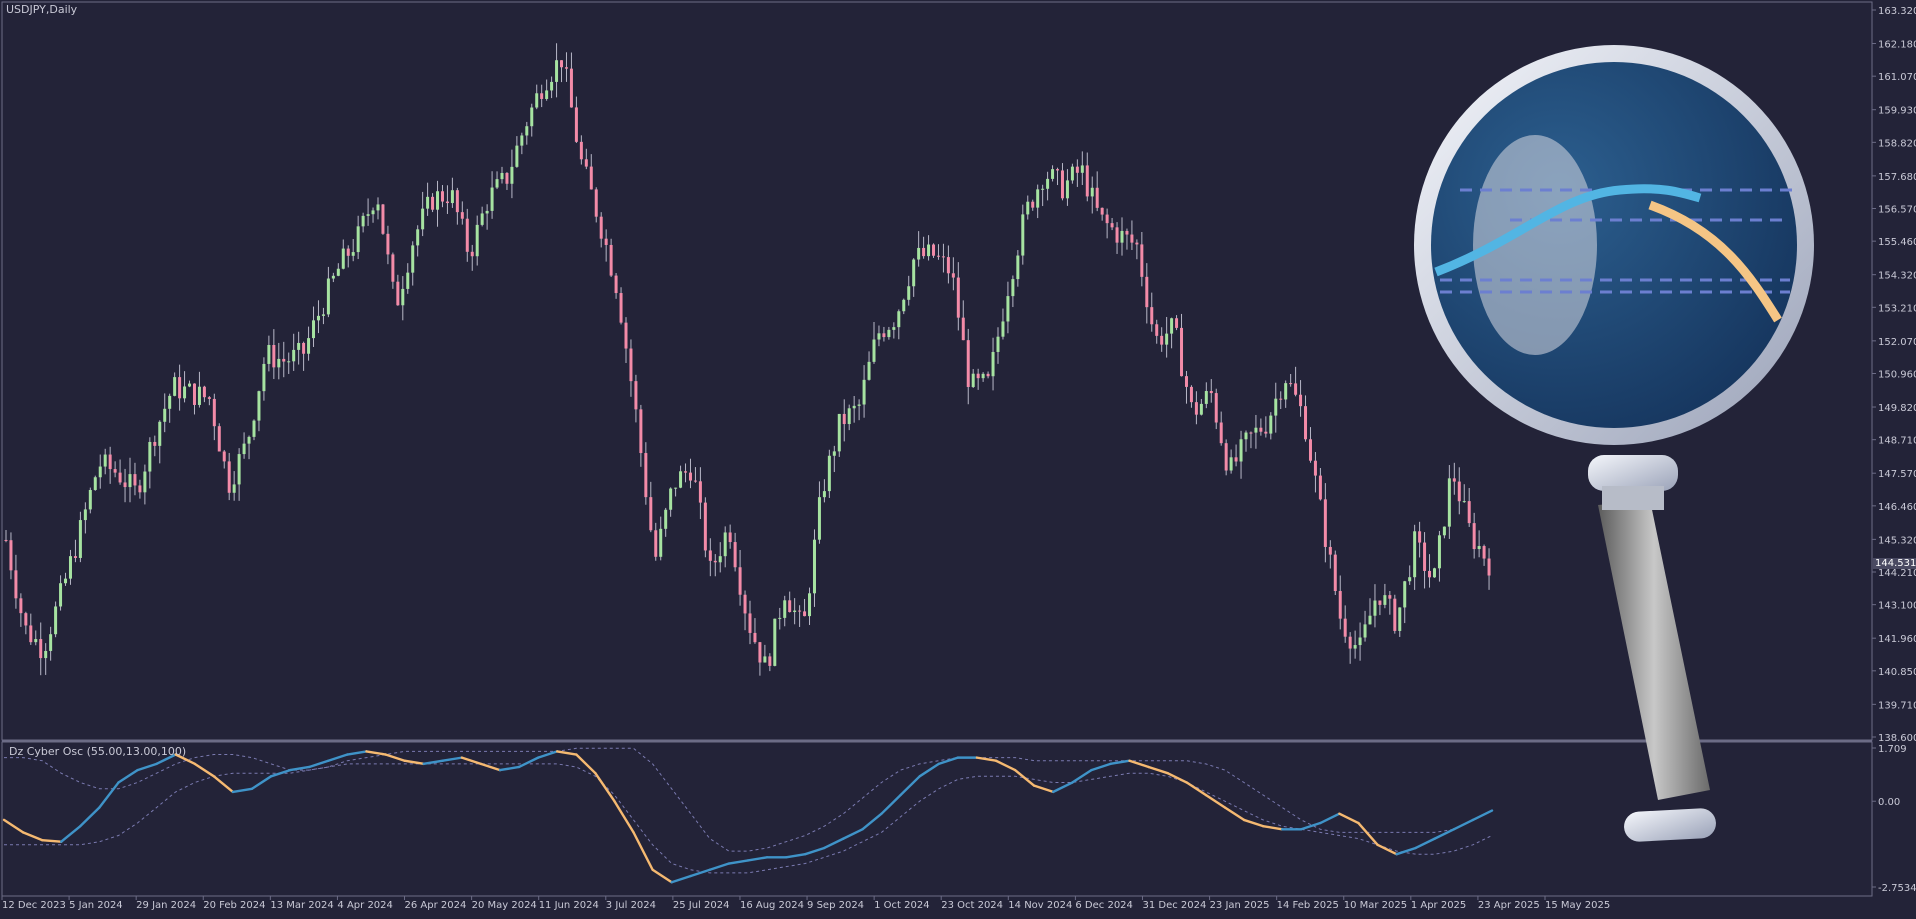  Describe the element at coordinates (1897, 474) in the screenshot. I see `price-axis-label: 147.570` at that location.